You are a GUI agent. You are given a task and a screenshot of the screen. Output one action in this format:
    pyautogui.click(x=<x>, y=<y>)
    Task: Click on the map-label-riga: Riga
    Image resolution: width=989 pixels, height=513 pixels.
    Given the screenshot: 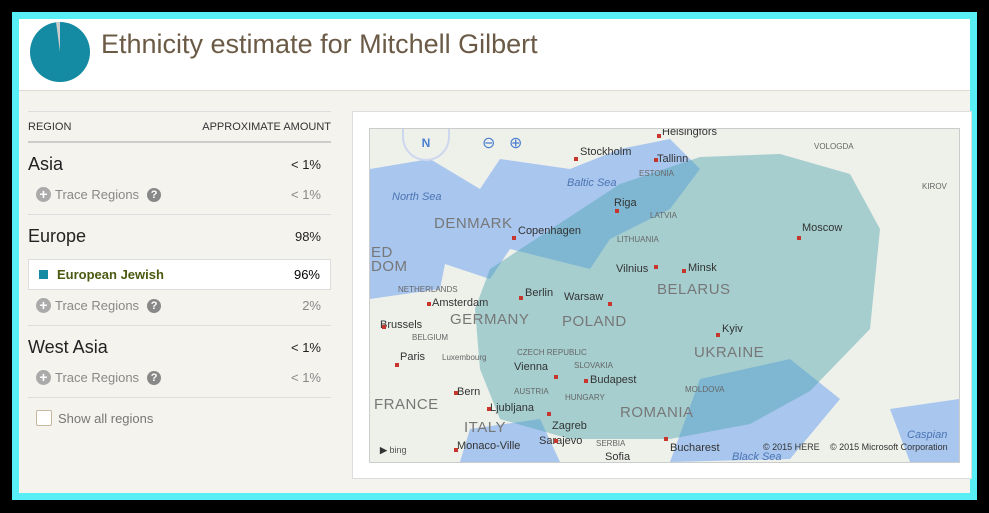 What is the action you would take?
    pyautogui.click(x=625, y=203)
    